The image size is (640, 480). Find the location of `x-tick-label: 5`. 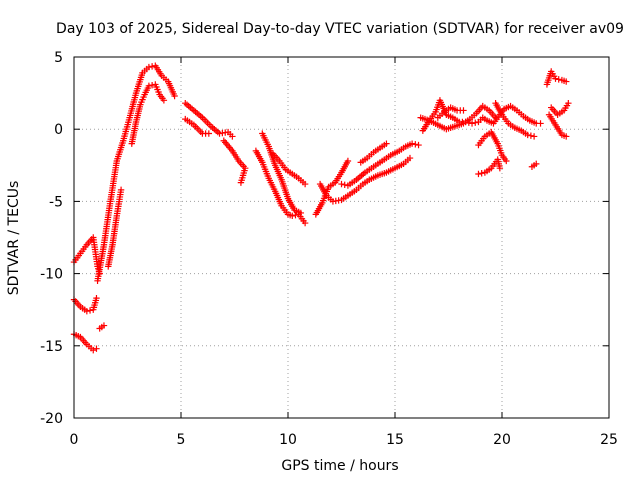

x-tick-label: 5 is located at coordinates (181, 440).